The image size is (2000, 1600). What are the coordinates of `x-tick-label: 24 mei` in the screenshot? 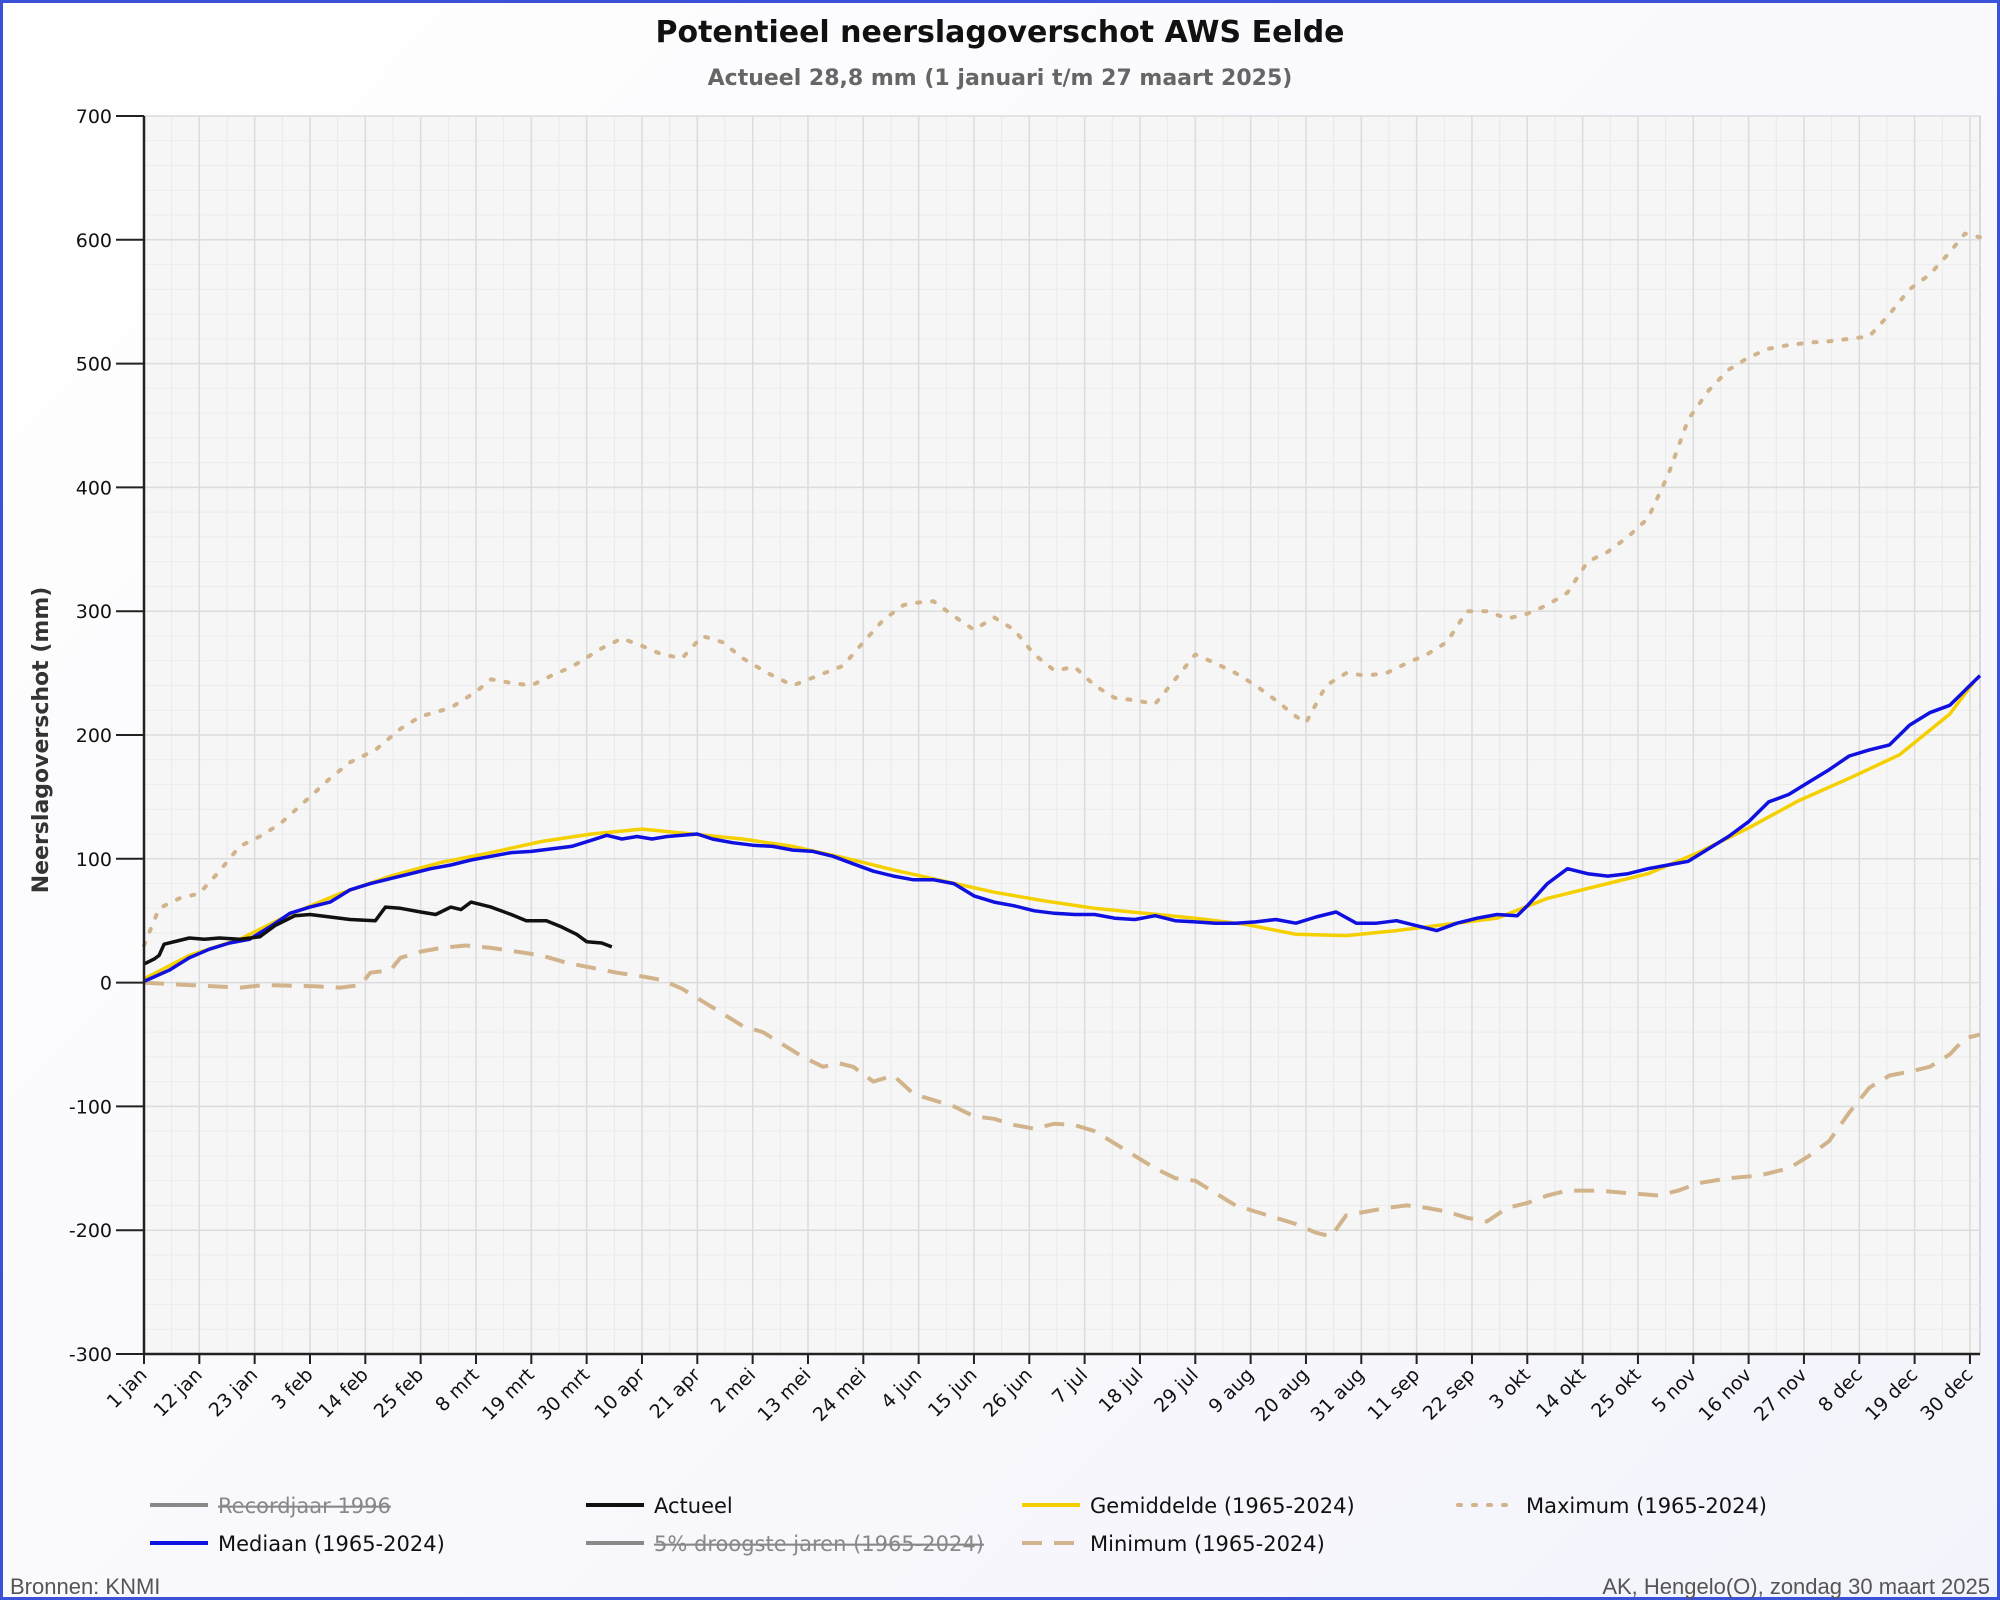 It's located at (840, 1395).